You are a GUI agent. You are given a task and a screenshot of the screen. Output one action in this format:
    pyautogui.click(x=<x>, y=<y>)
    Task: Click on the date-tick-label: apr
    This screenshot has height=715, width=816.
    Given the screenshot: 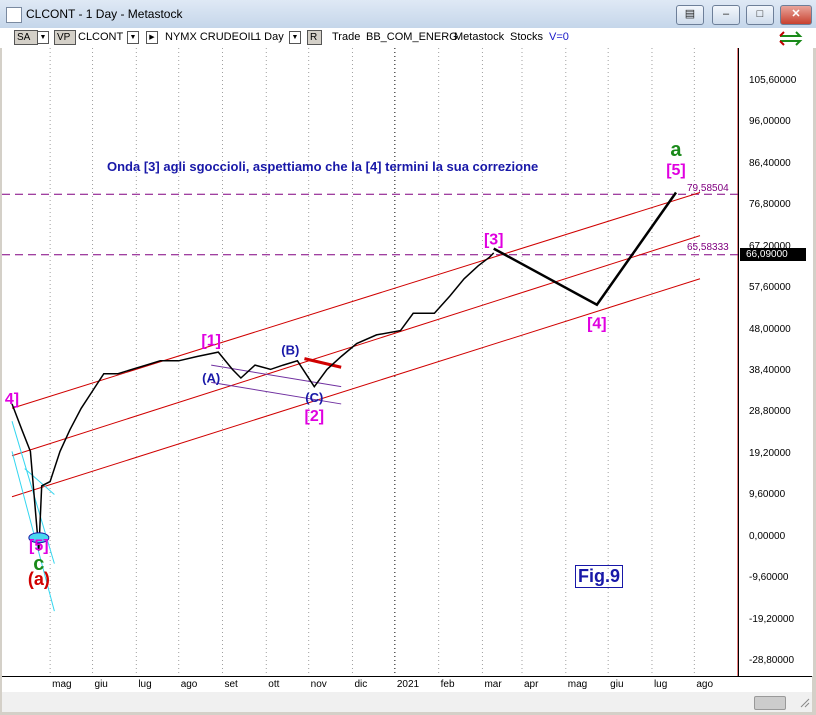 What is the action you would take?
    pyautogui.click(x=531, y=684)
    